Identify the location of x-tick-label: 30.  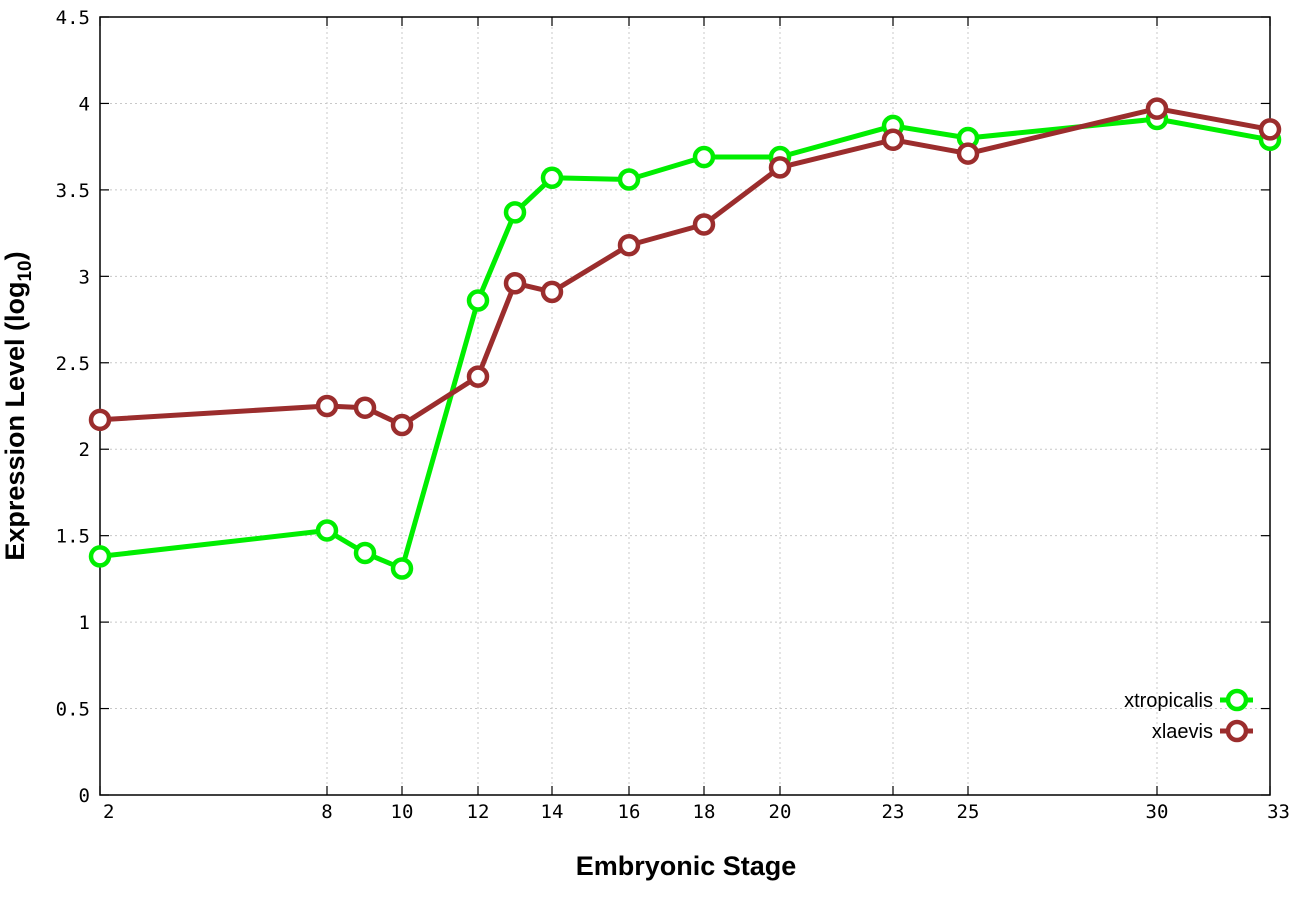
(1157, 812).